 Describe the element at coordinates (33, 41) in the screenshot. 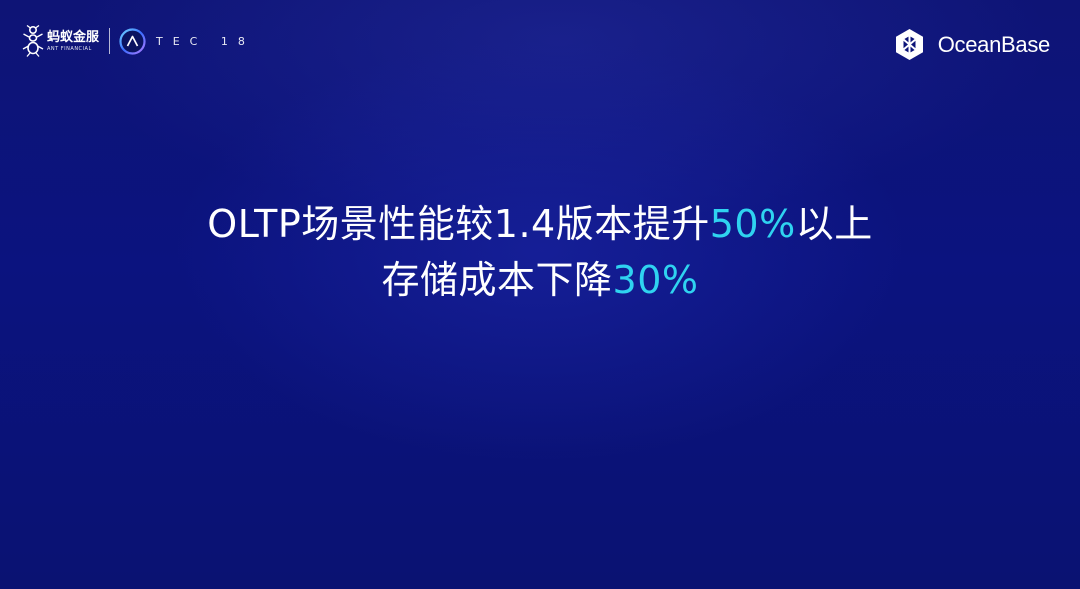

I see `ant-icon` at that location.